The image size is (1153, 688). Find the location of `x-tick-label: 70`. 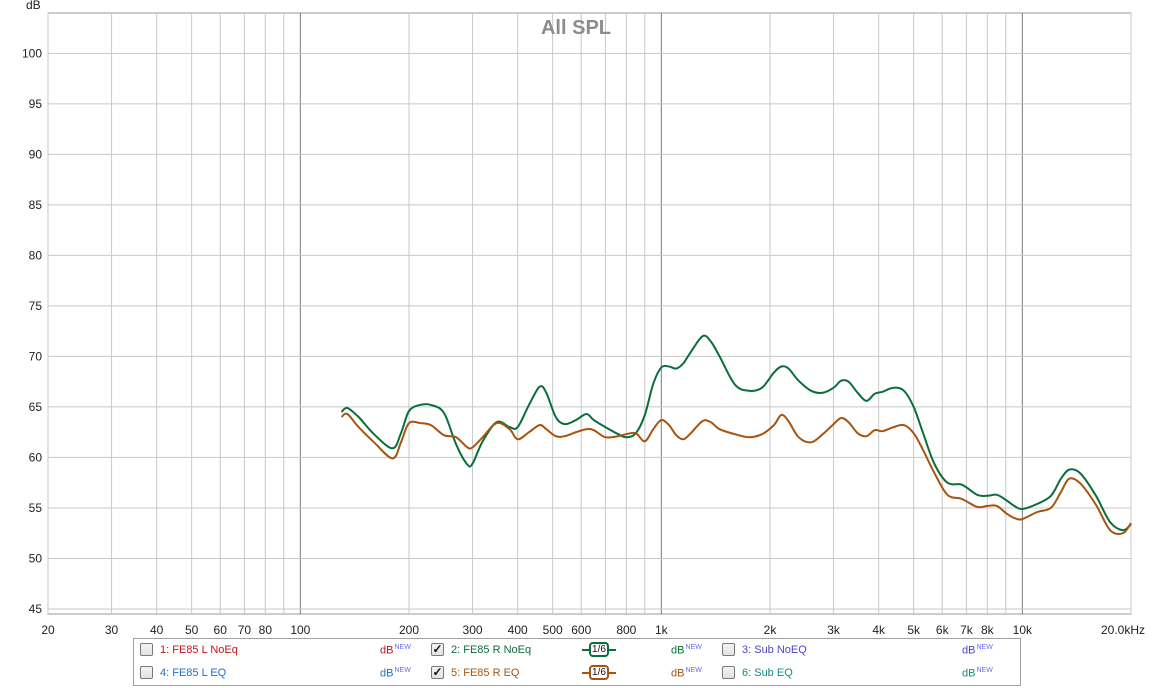

x-tick-label: 70 is located at coordinates (245, 629).